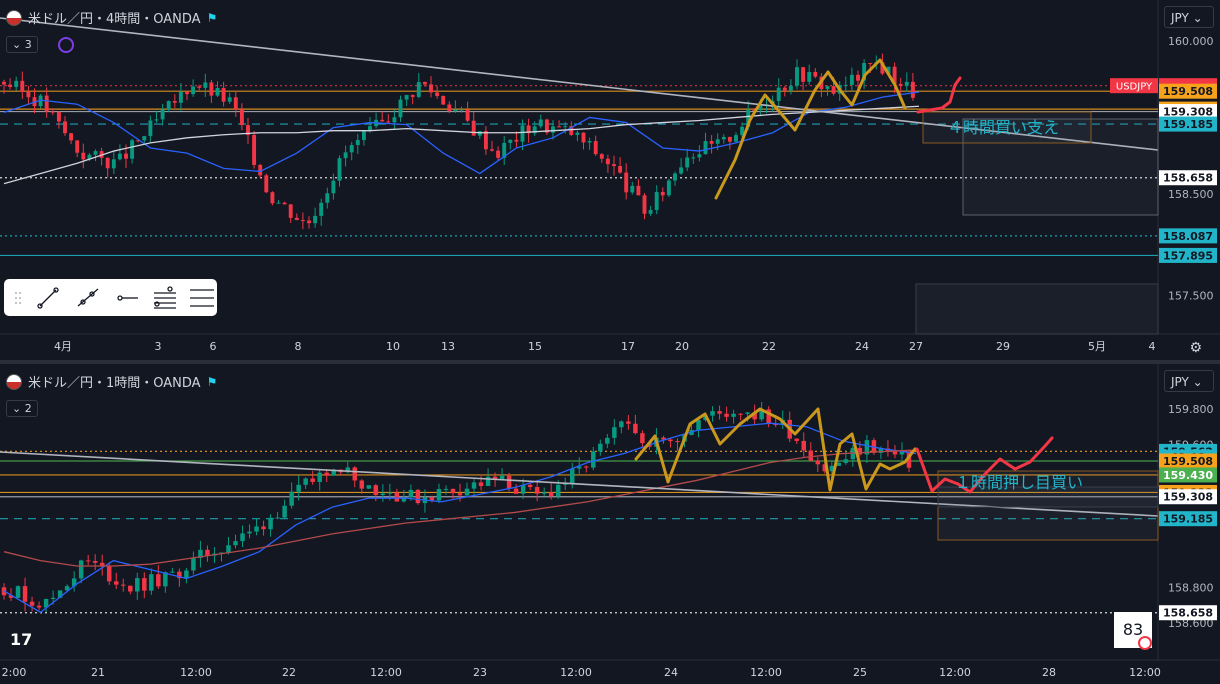 Image resolution: width=1220 pixels, height=684 pixels. Describe the element at coordinates (14, 17) in the screenshot. I see `usdjpy-flag-icon` at that location.